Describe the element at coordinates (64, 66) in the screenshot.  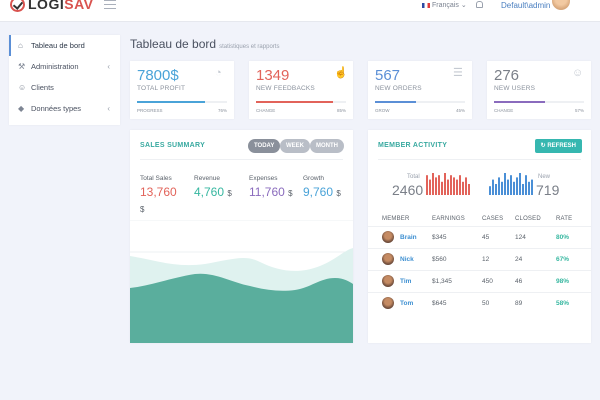
I see `sidebar-item-administration: ⚒ Administration ‹` at that location.